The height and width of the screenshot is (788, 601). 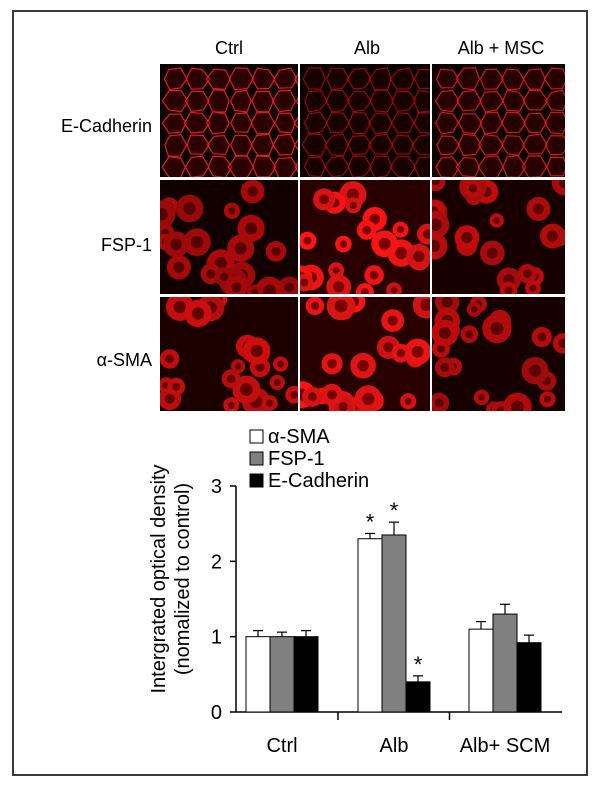 What do you see at coordinates (394, 746) in the screenshot?
I see `x-tick-label-1: Alb` at bounding box center [394, 746].